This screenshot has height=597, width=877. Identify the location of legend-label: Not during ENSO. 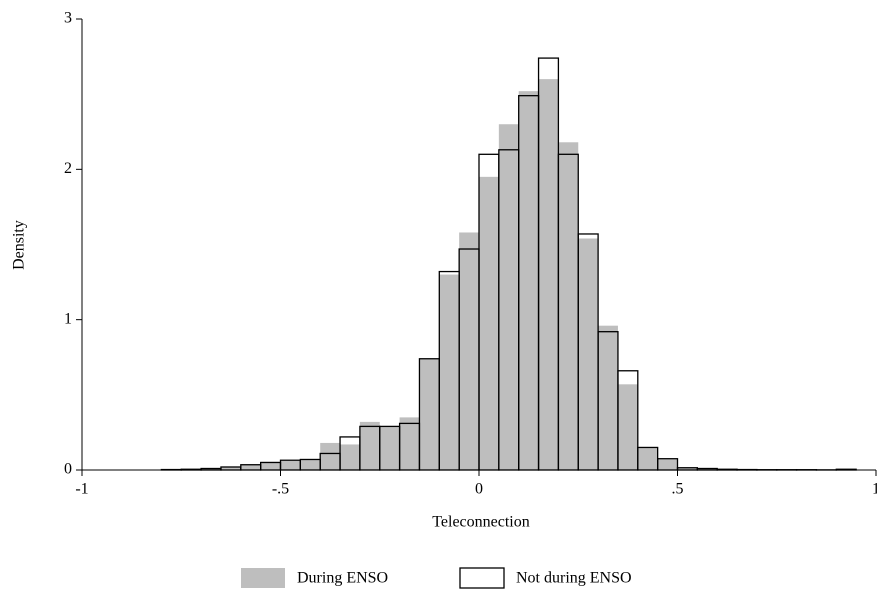
(574, 578).